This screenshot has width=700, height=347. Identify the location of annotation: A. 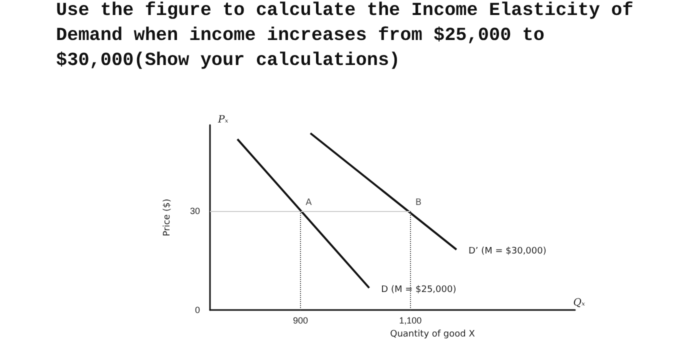
(309, 203).